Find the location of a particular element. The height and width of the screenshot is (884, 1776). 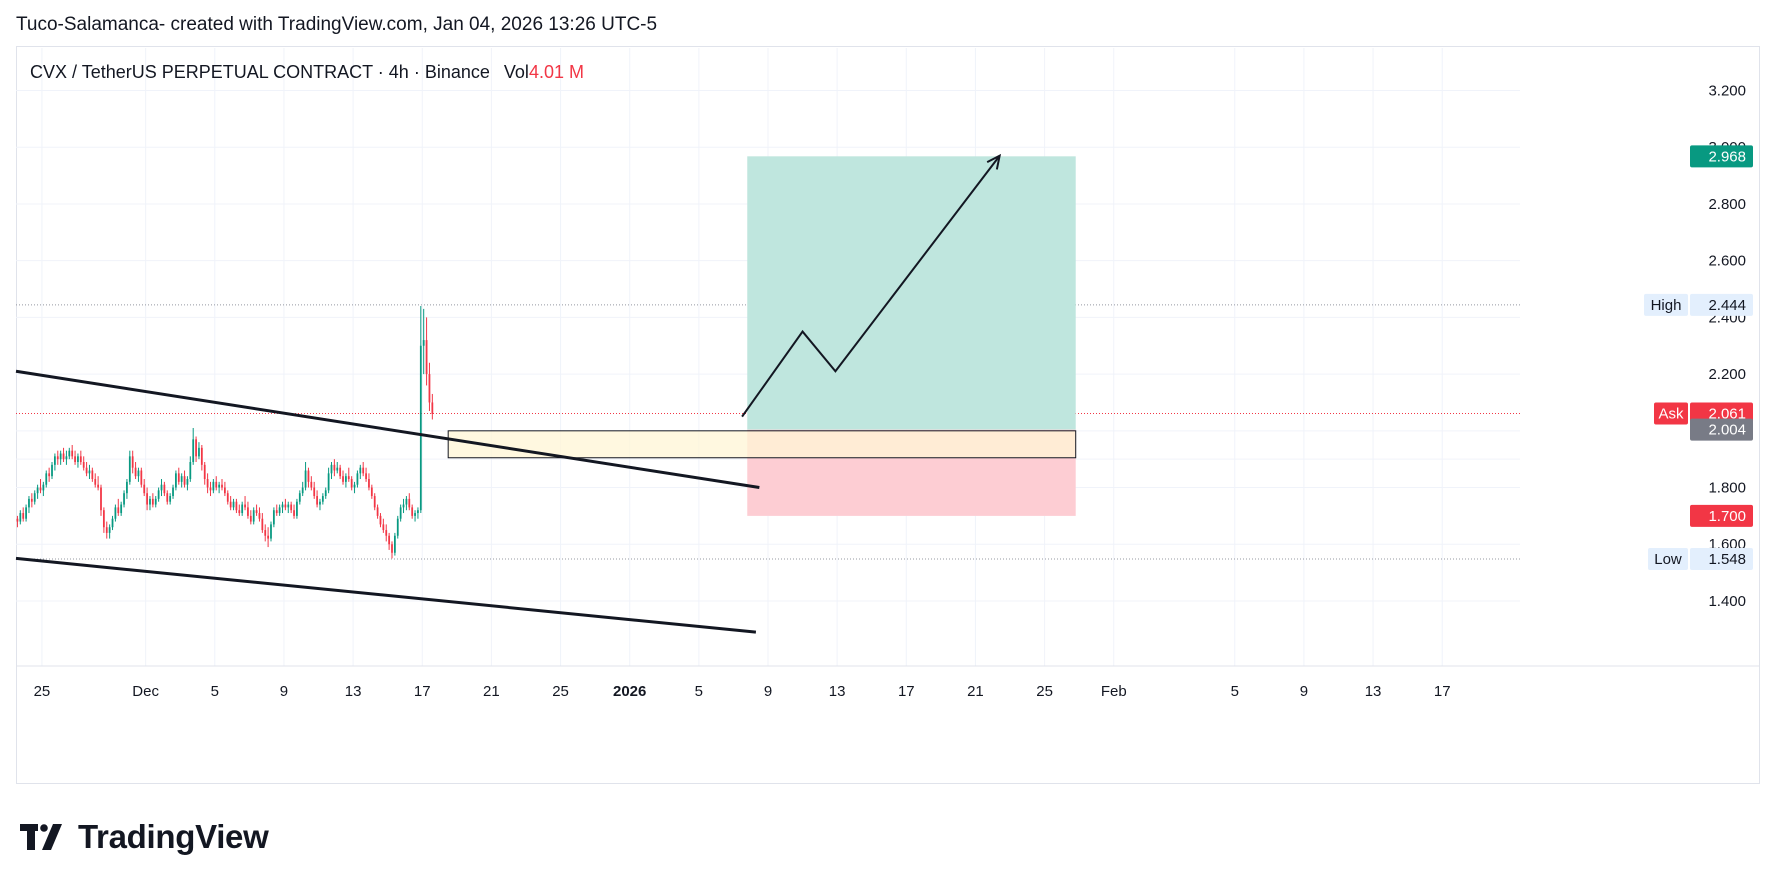

entry-zone-box is located at coordinates (762, 444).